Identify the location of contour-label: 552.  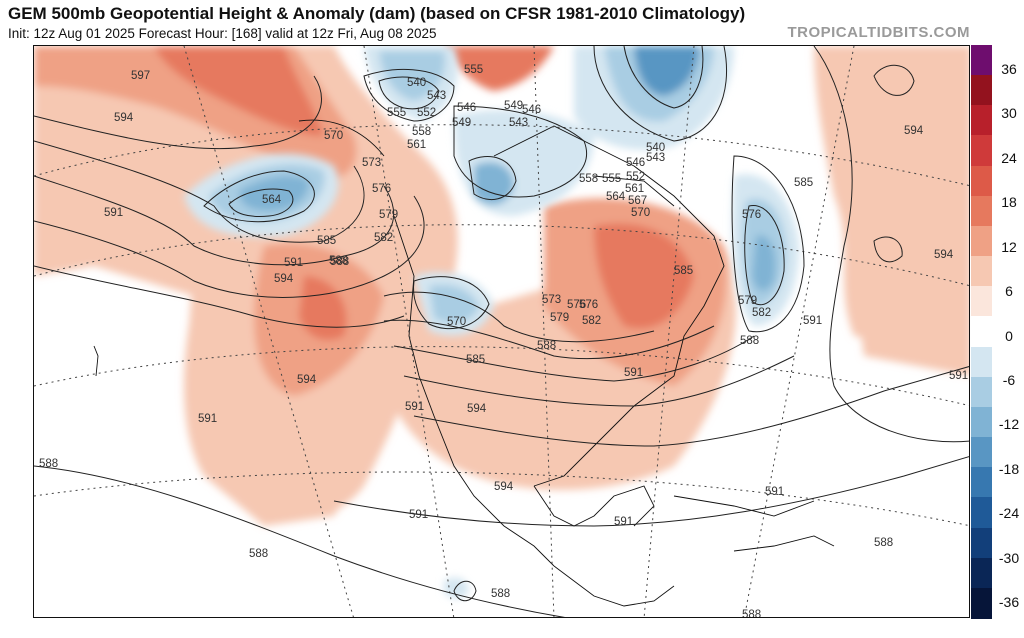
(426, 113).